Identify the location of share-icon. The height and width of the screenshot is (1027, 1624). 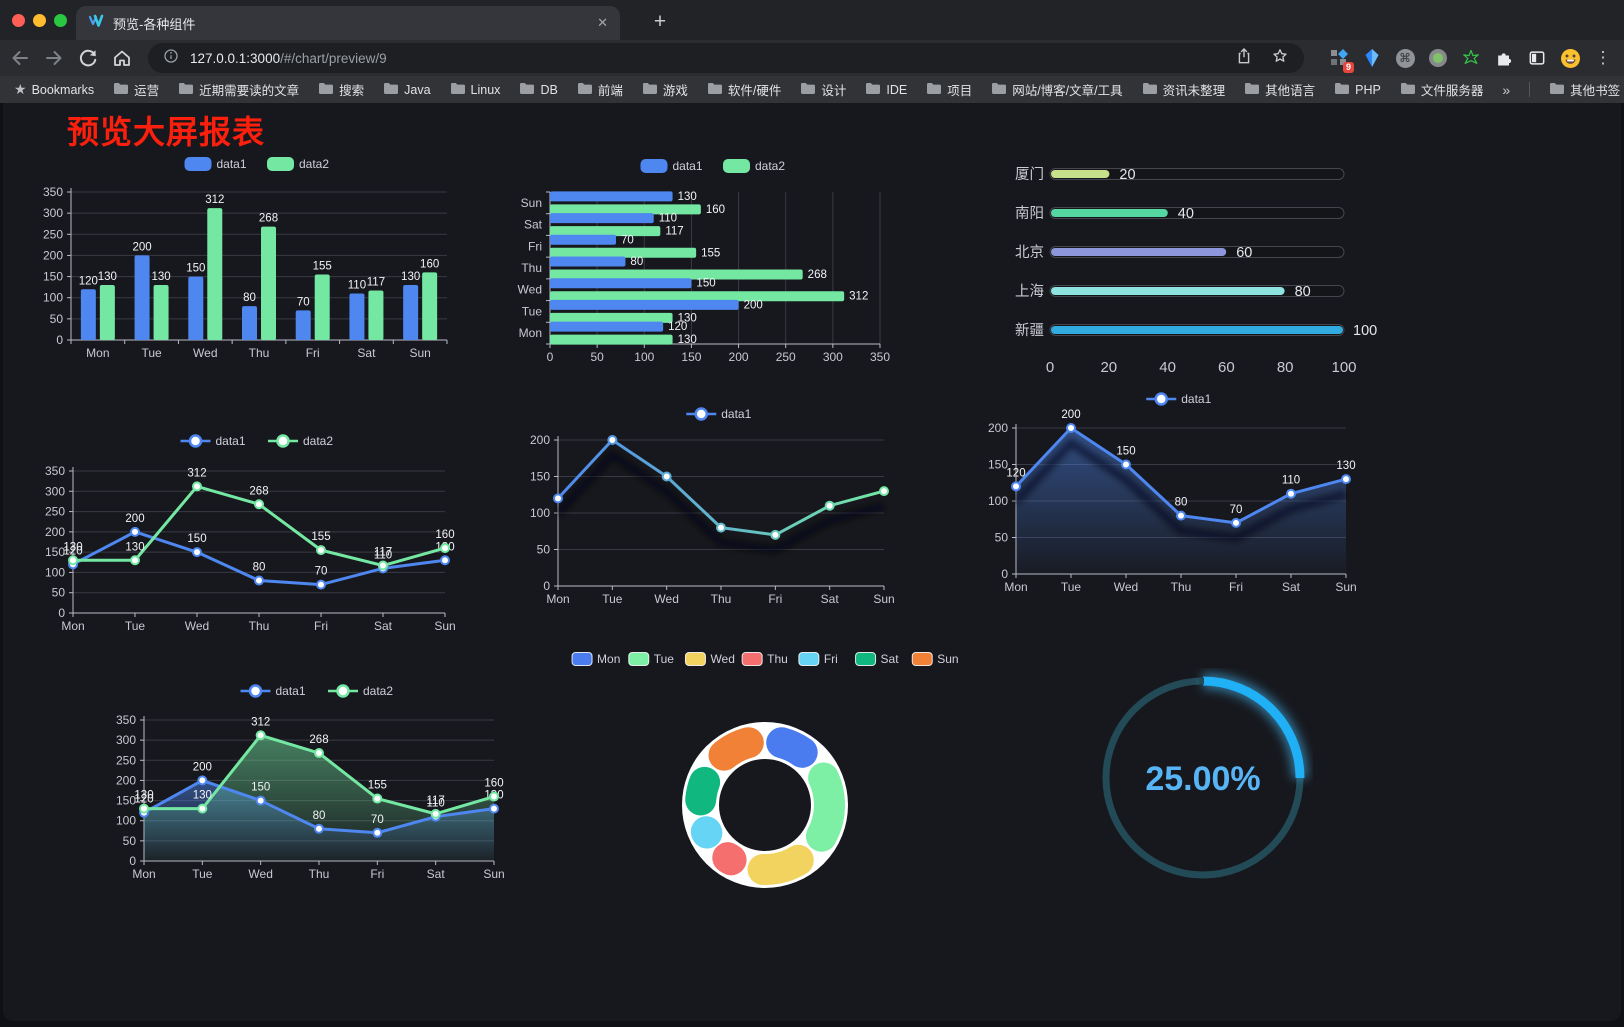
(1244, 58).